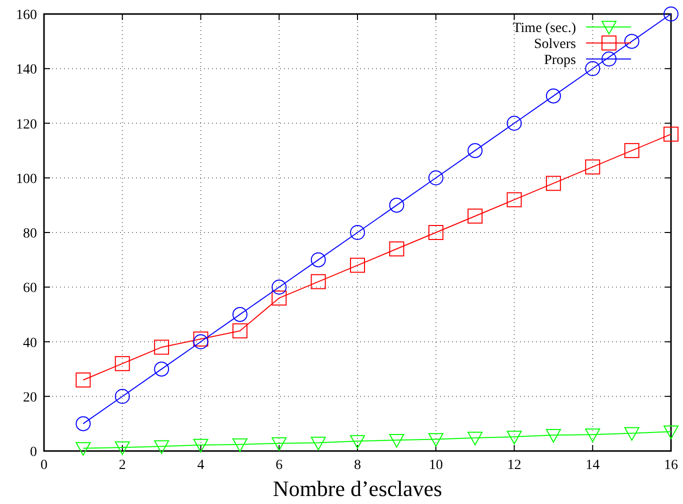 The height and width of the screenshot is (504, 683). I want to click on y-tick-label: 100, so click(26, 179).